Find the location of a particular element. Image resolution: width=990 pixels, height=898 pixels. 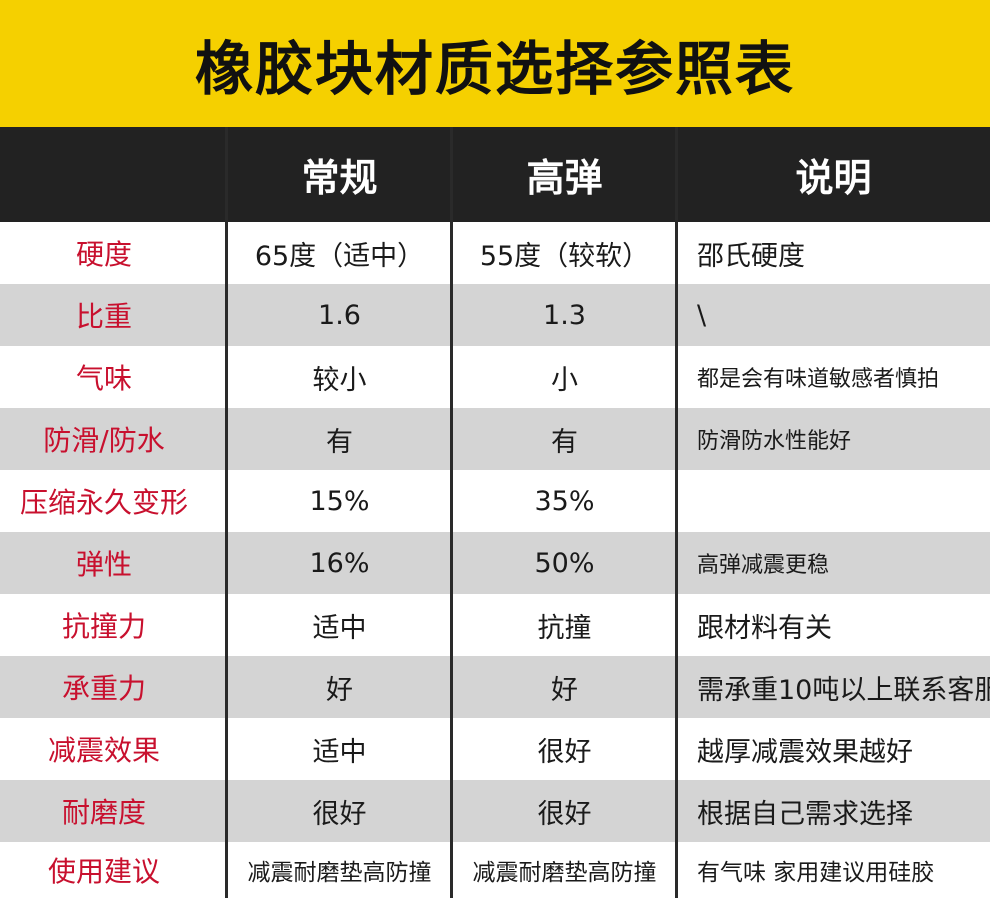

description-value: 跟材料有关 is located at coordinates (764, 628).